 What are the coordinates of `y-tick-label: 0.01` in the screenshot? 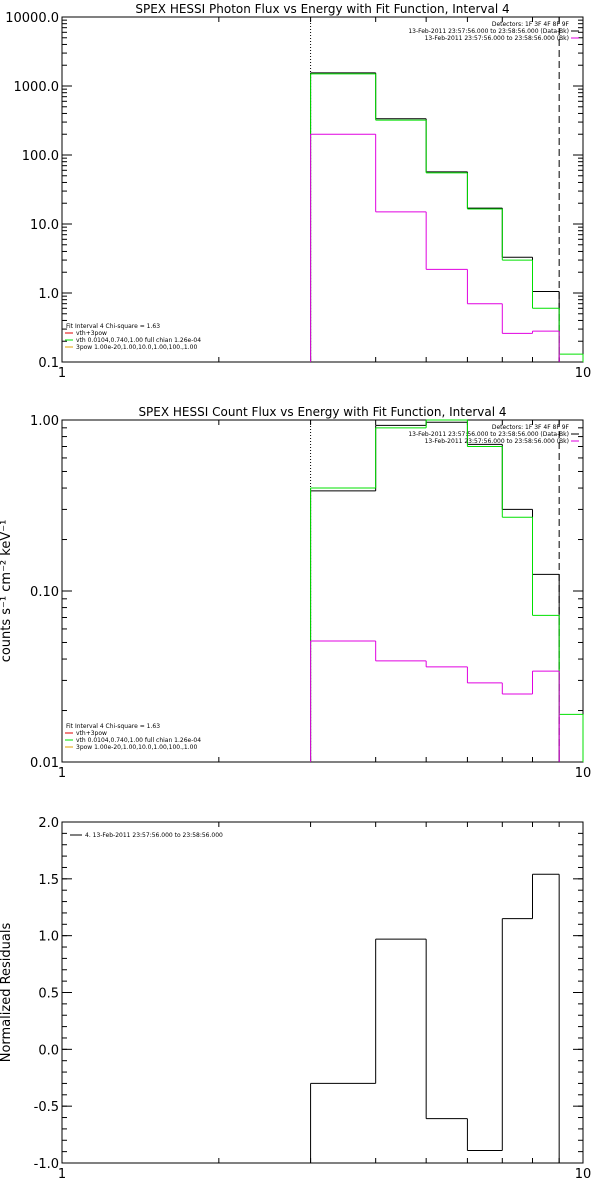 It's located at (44, 763).